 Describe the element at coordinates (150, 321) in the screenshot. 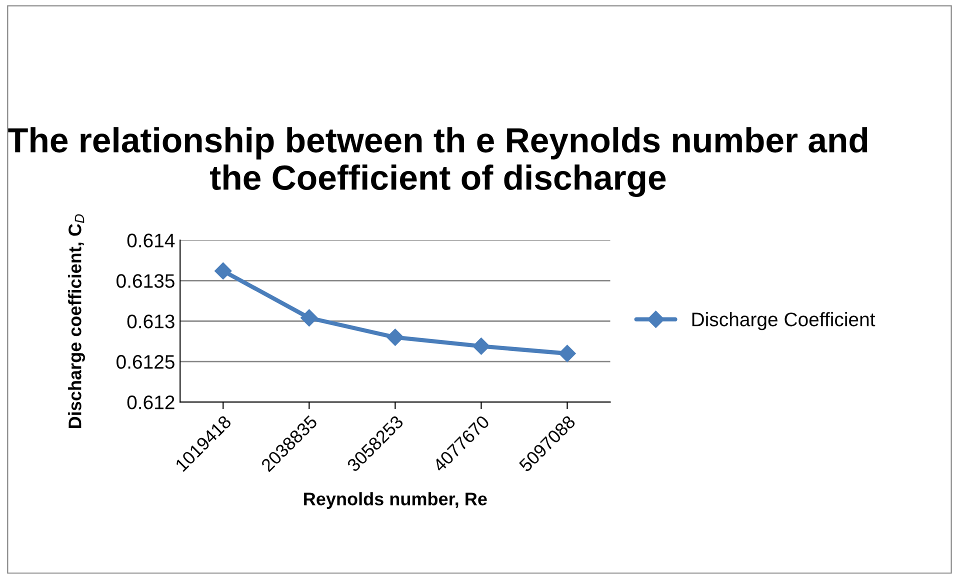

I see `y-tick-label: 0.613` at that location.